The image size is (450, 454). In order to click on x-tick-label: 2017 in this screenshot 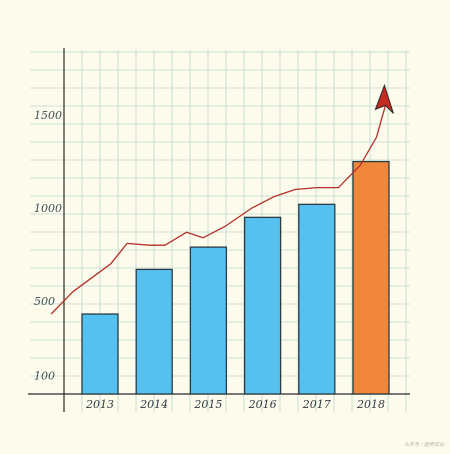, I will do `click(316, 404)`.